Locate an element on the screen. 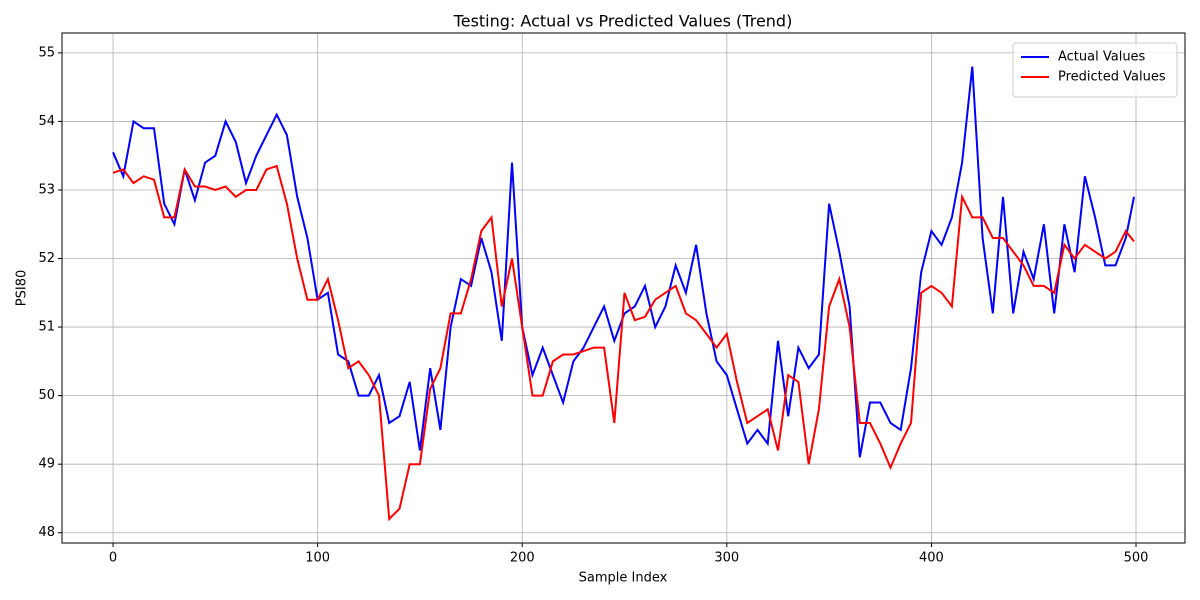 The height and width of the screenshot is (600, 1200). y-tick-label: 52 is located at coordinates (46, 258).